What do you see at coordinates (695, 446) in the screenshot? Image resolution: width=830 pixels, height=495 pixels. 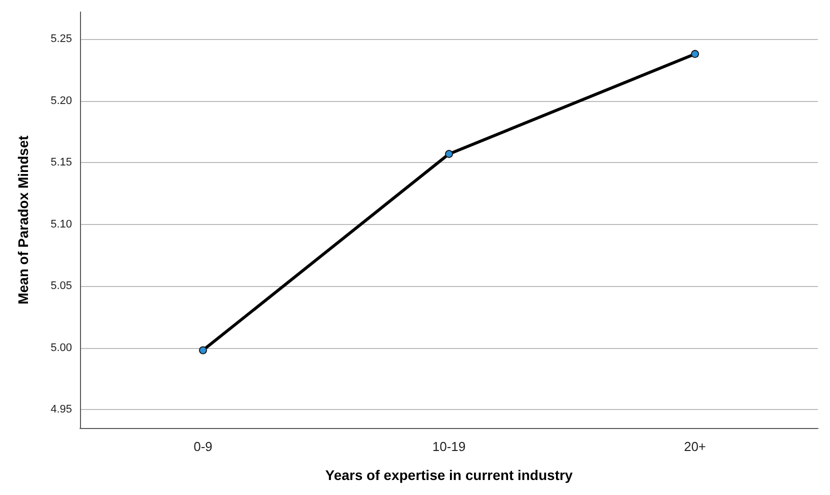 I see `x-tick-label: 20+` at bounding box center [695, 446].